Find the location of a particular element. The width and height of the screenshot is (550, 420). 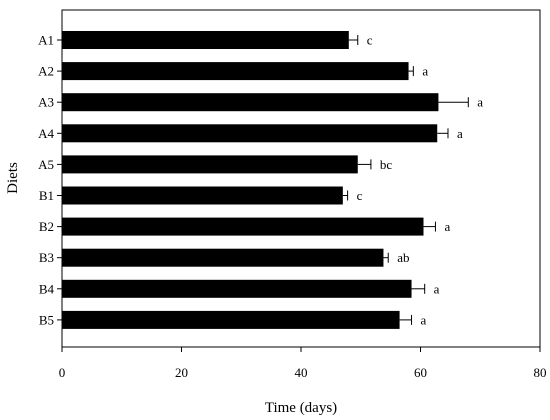

bar-a1 is located at coordinates (205, 40).